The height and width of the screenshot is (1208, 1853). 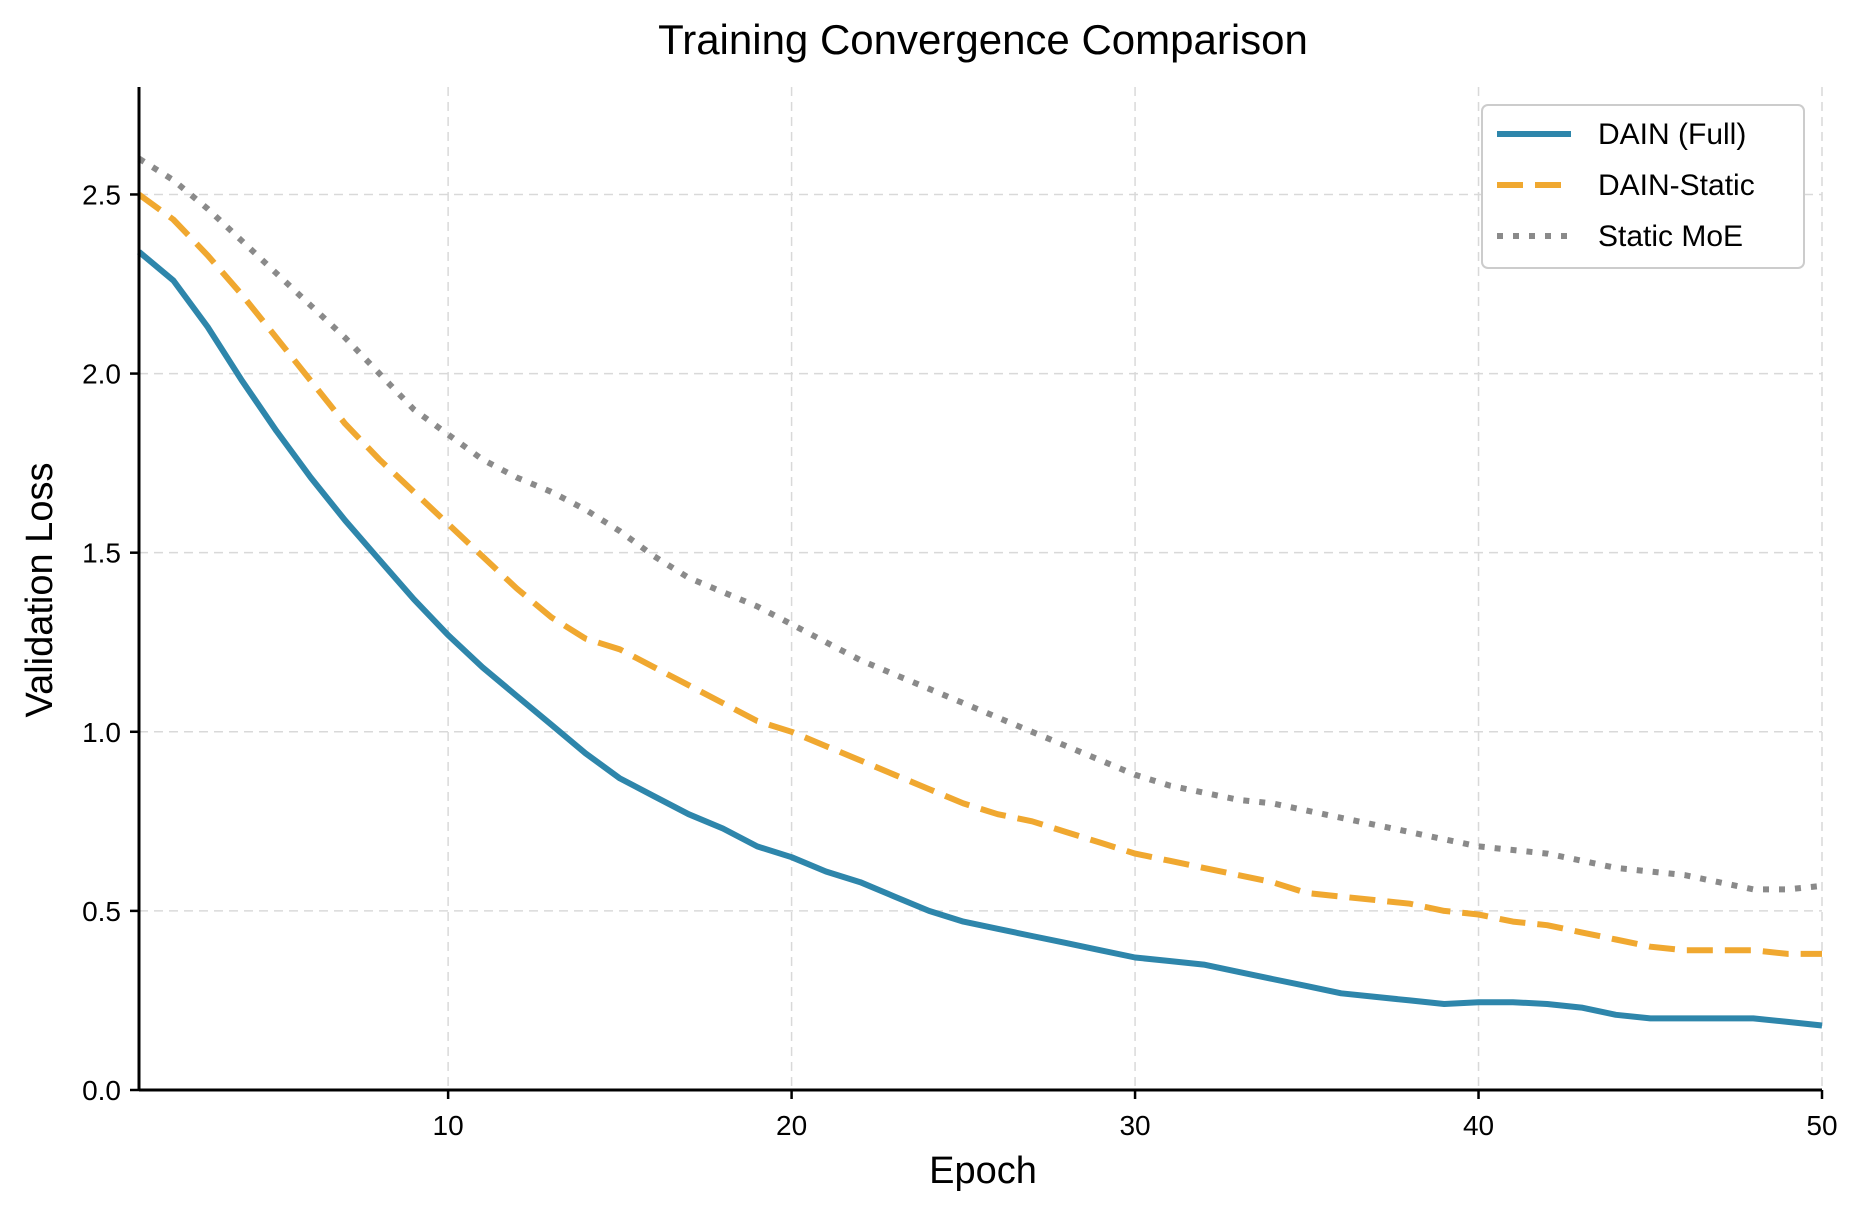 I want to click on legend-label-2: Static MoE, so click(x=1670, y=236).